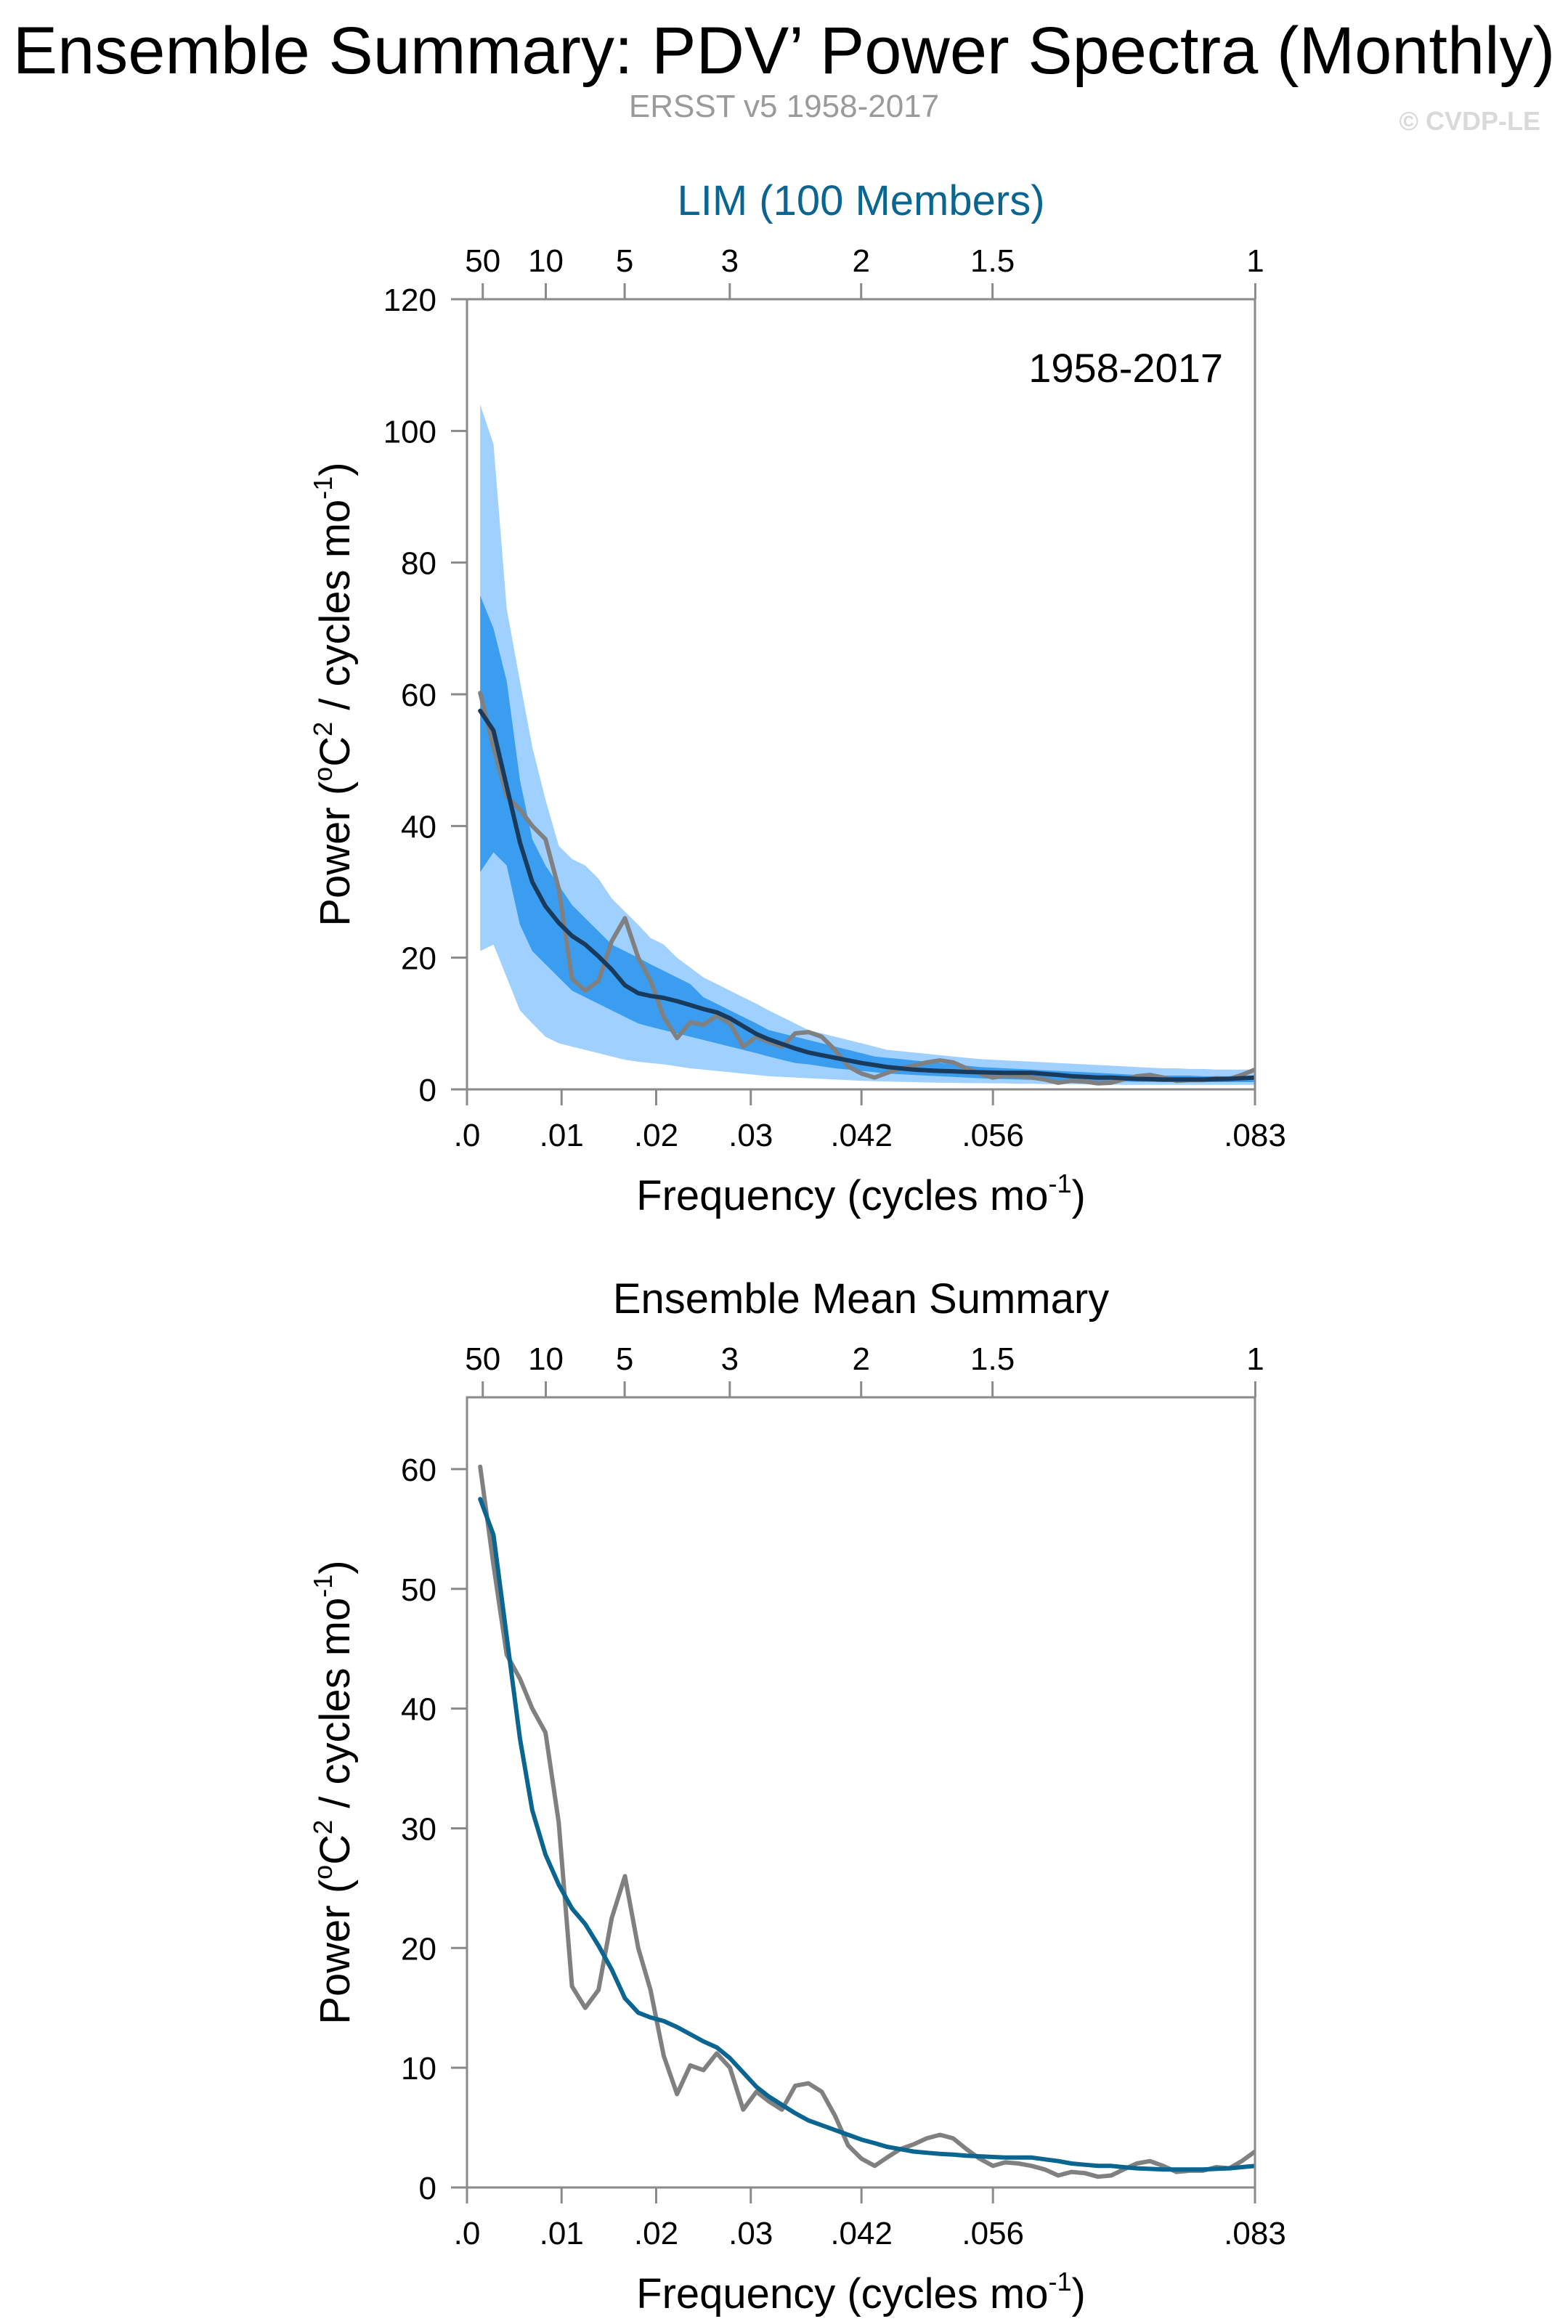  Describe the element at coordinates (656, 2233) in the screenshot. I see `p2-x-tick-label: .02` at that location.